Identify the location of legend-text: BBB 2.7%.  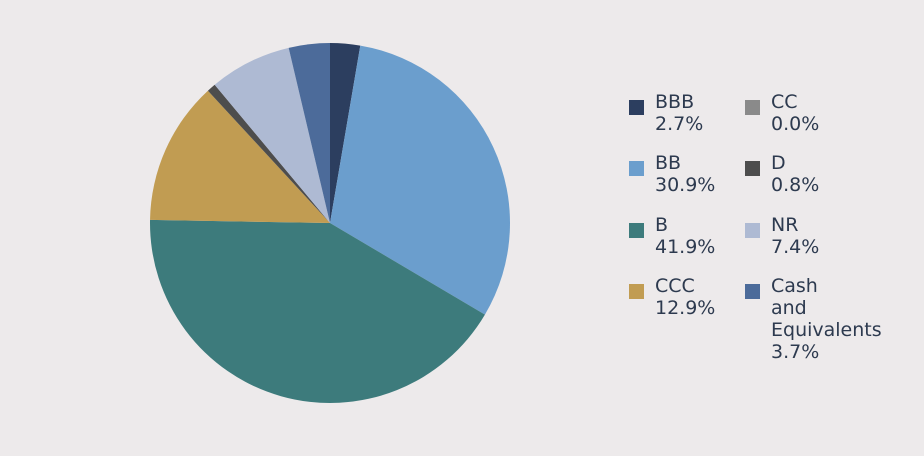
(690, 113).